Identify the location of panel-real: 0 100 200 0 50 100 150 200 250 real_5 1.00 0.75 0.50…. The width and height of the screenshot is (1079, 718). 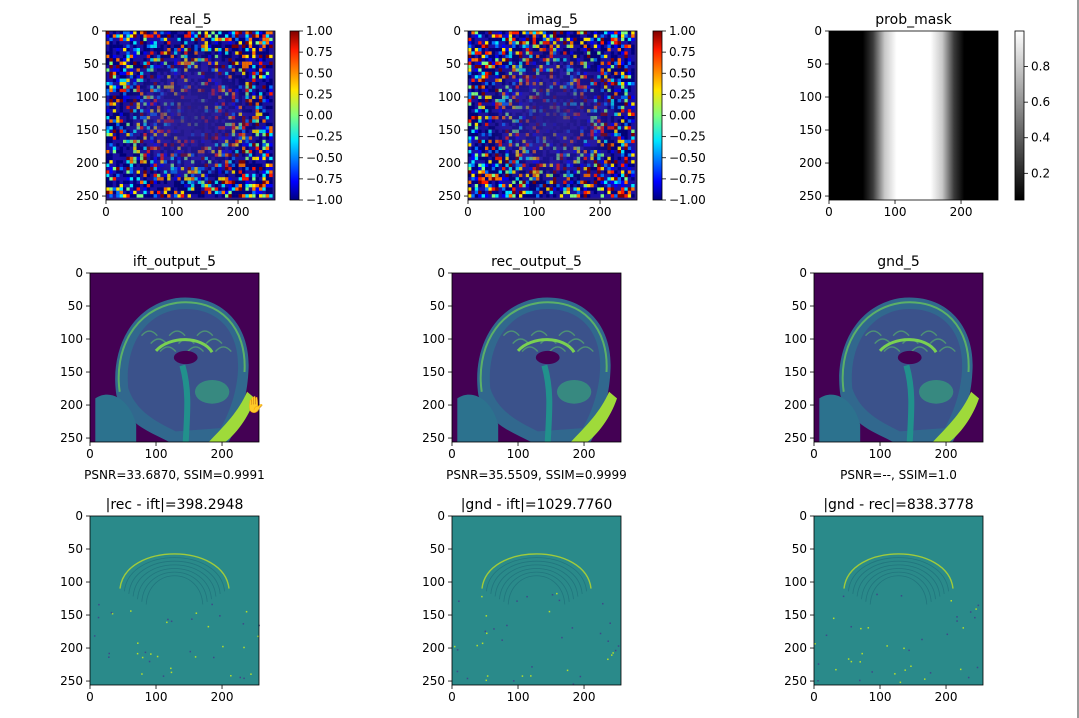
(209, 115).